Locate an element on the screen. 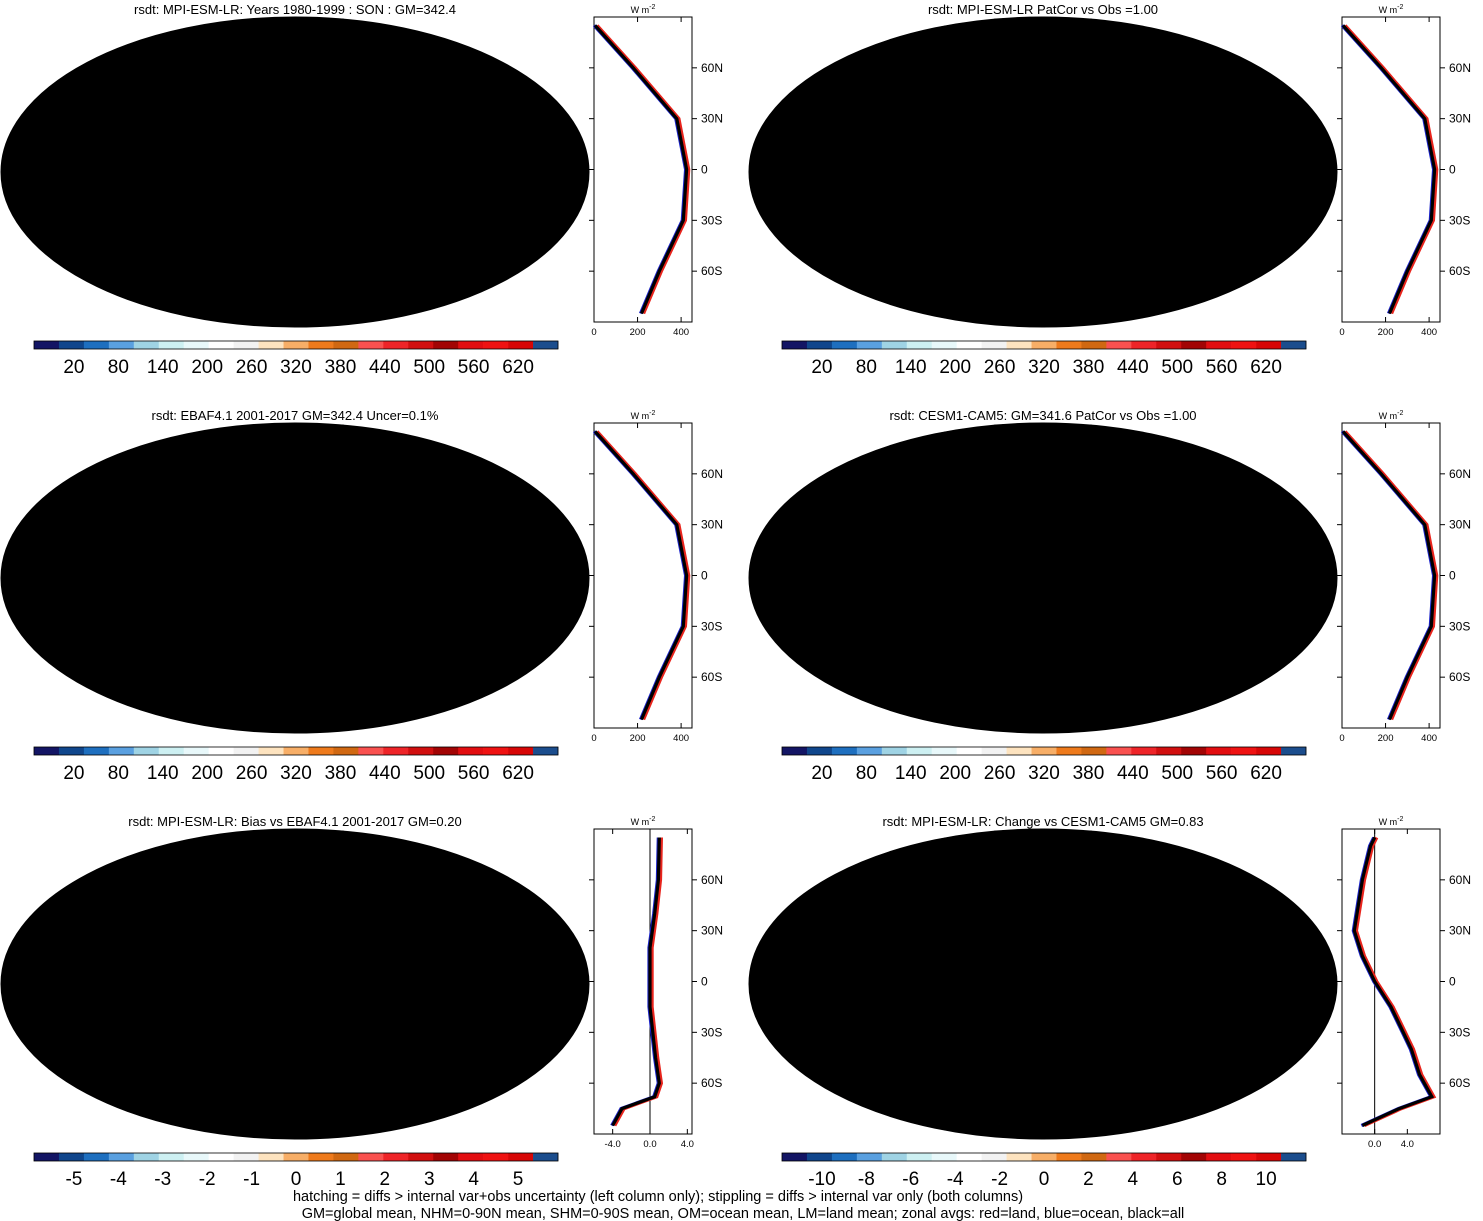 The width and height of the screenshot is (1483, 1221). colorbar-label: -10 is located at coordinates (821, 1179).